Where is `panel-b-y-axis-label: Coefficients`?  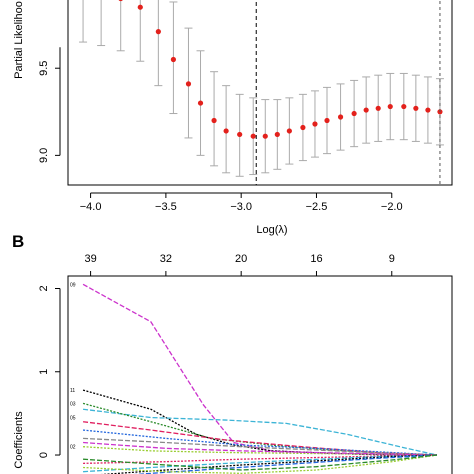
panel-b-y-axis-label: Coefficients is located at coordinates (19, 440).